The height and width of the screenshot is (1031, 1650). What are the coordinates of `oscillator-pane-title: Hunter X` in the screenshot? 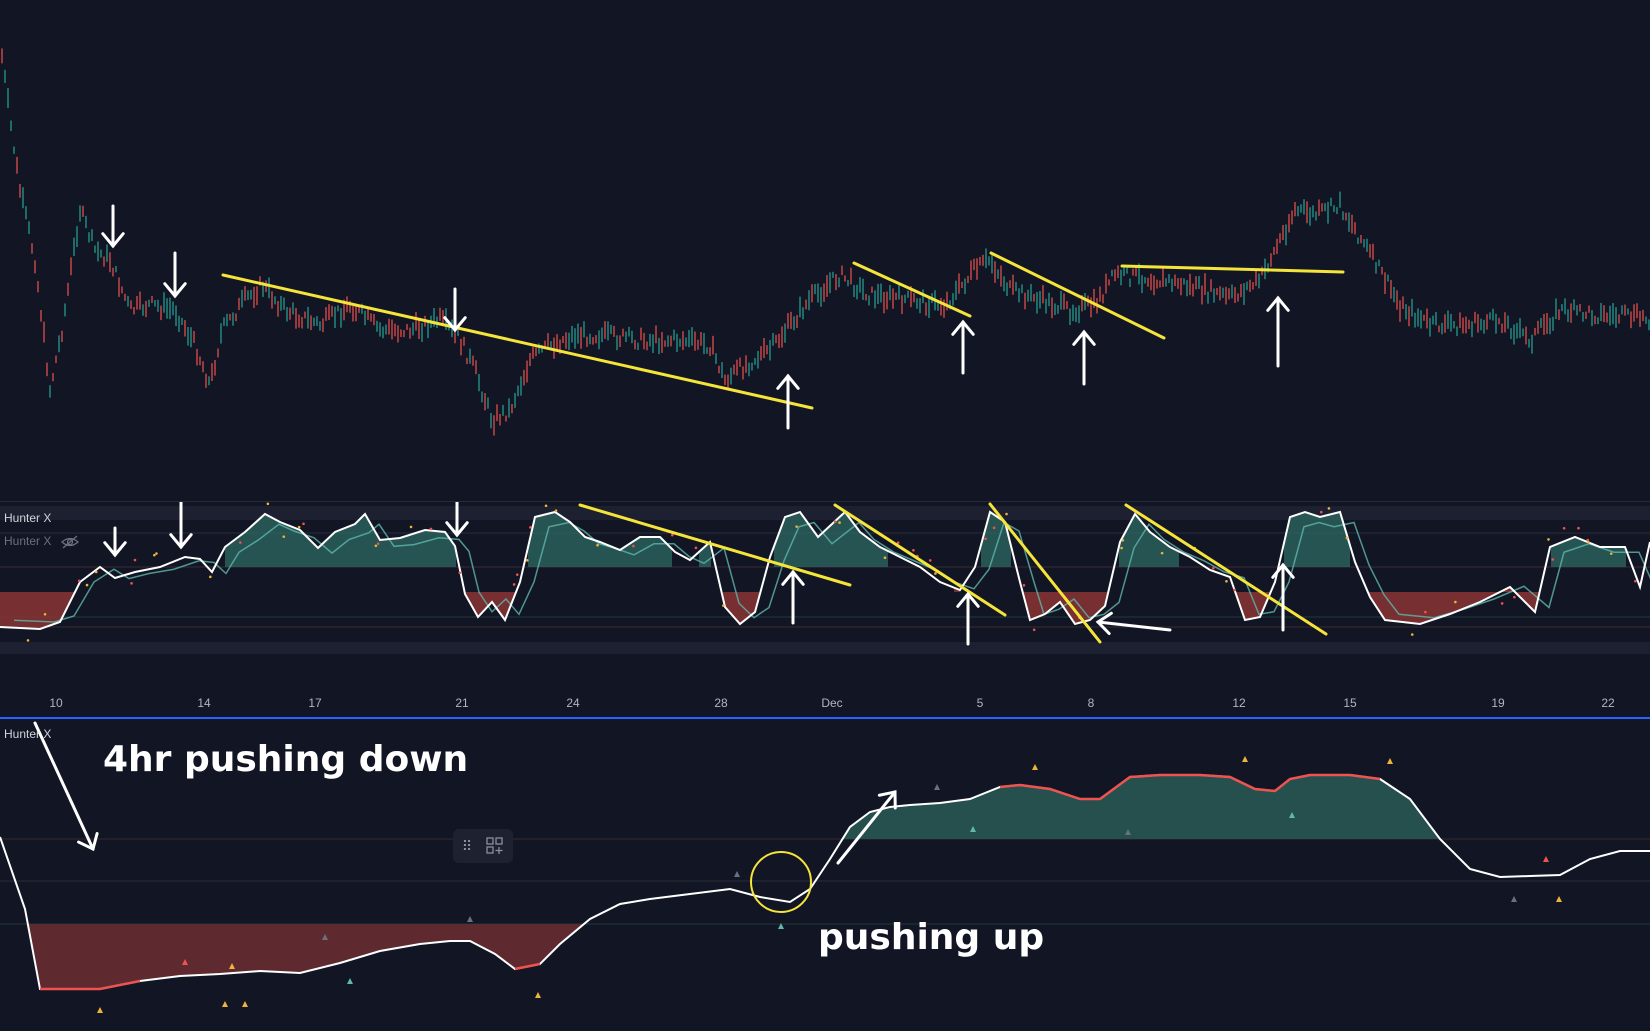 It's located at (28, 518).